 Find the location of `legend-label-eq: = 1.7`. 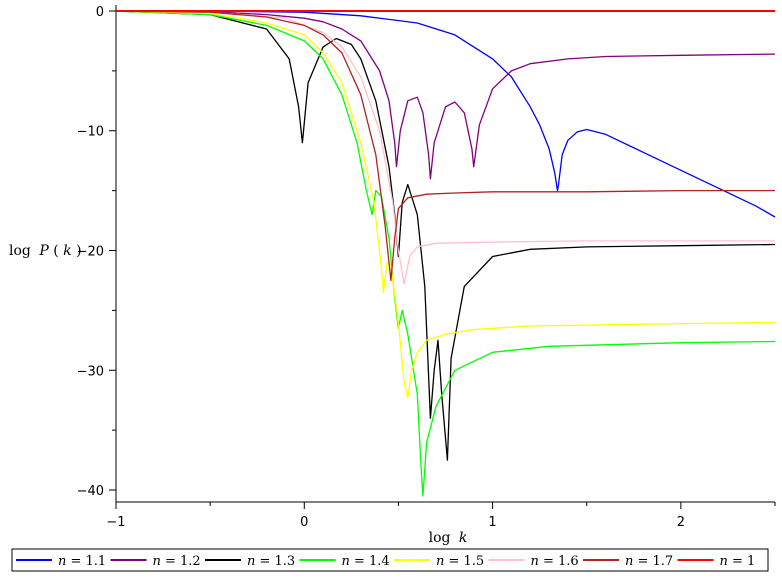

legend-label-eq: = 1.7 is located at coordinates (653, 561).